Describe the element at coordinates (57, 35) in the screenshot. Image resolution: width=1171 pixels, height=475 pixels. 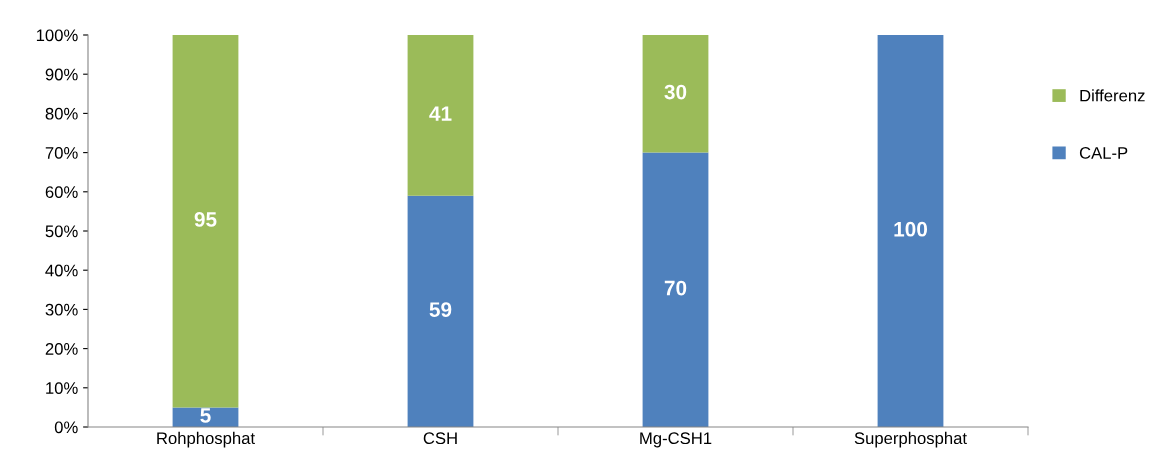
I see `y-tick-label: 100%` at that location.